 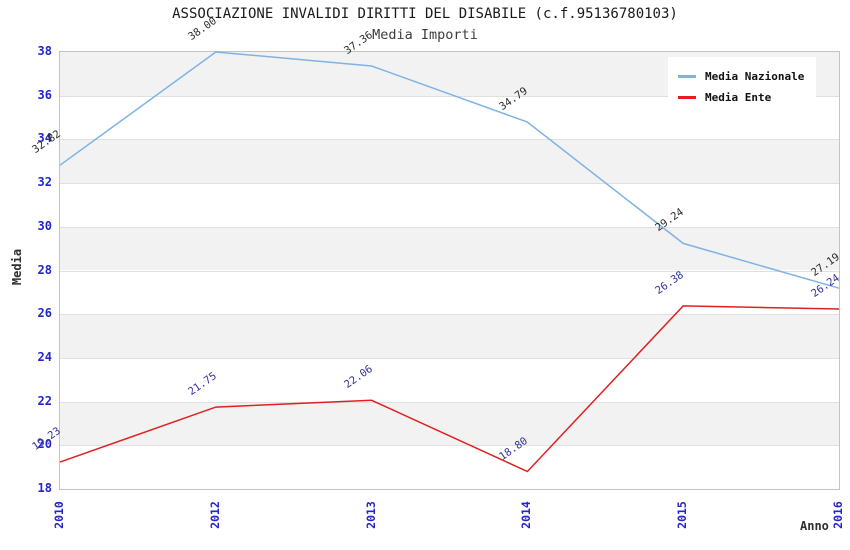 What do you see at coordinates (214, 515) in the screenshot?
I see `x-tick-label: 2012` at bounding box center [214, 515].